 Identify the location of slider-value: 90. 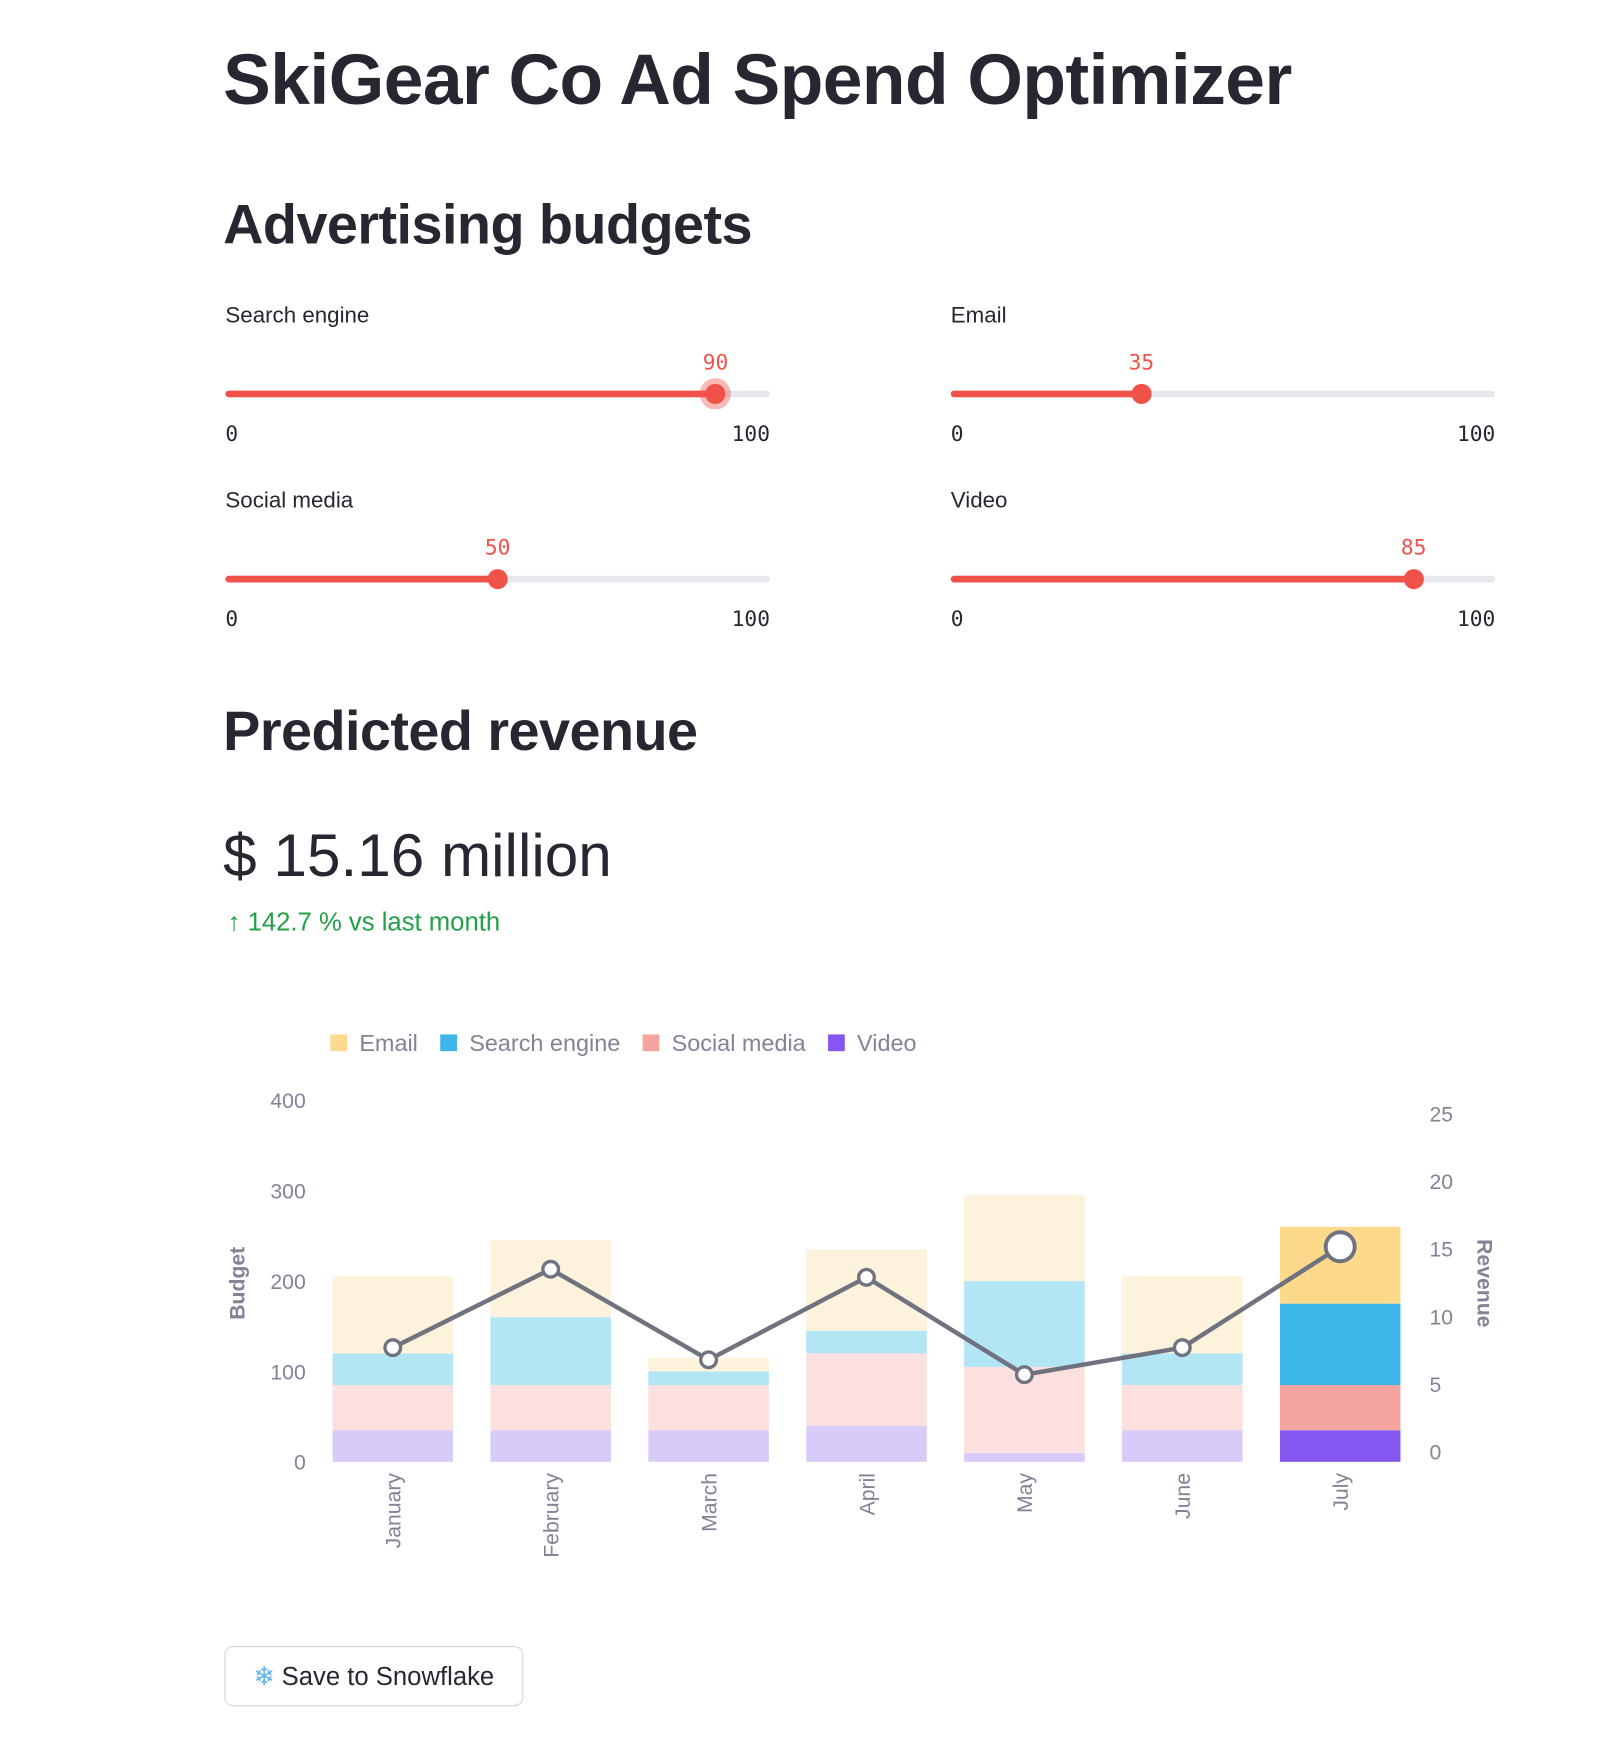
(715, 362).